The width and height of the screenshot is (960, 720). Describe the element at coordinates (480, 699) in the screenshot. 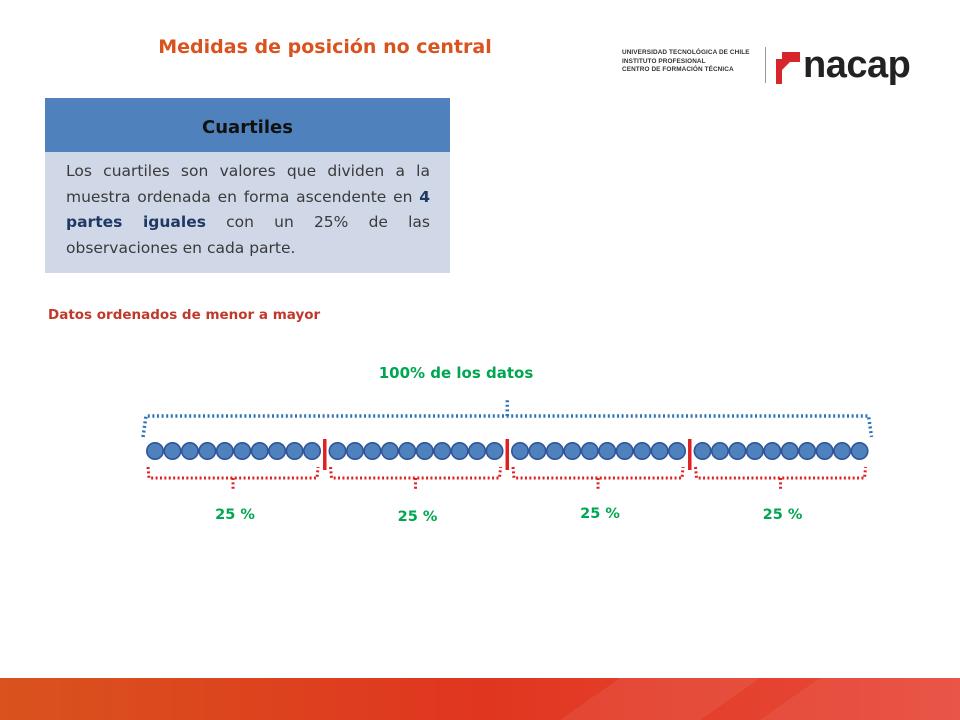

I see `footer-band` at that location.